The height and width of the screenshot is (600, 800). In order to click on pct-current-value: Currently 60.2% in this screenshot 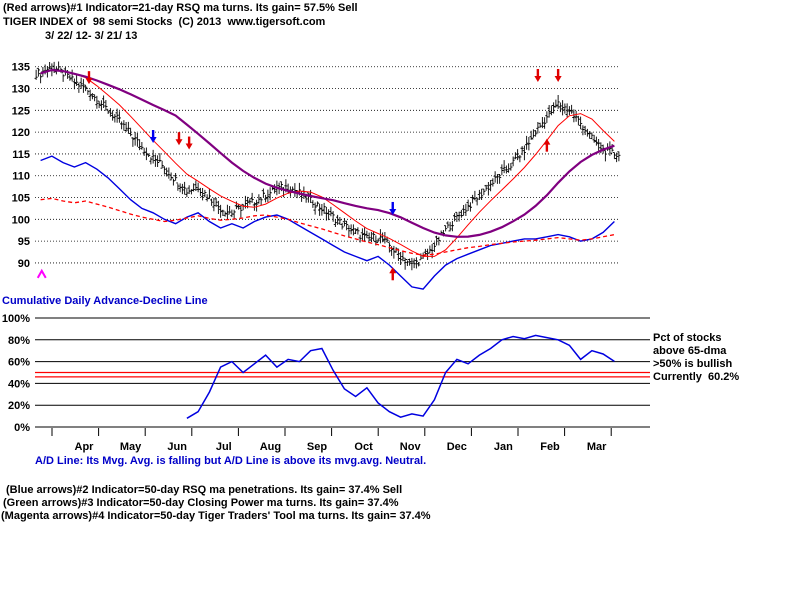, I will do `click(696, 377)`.